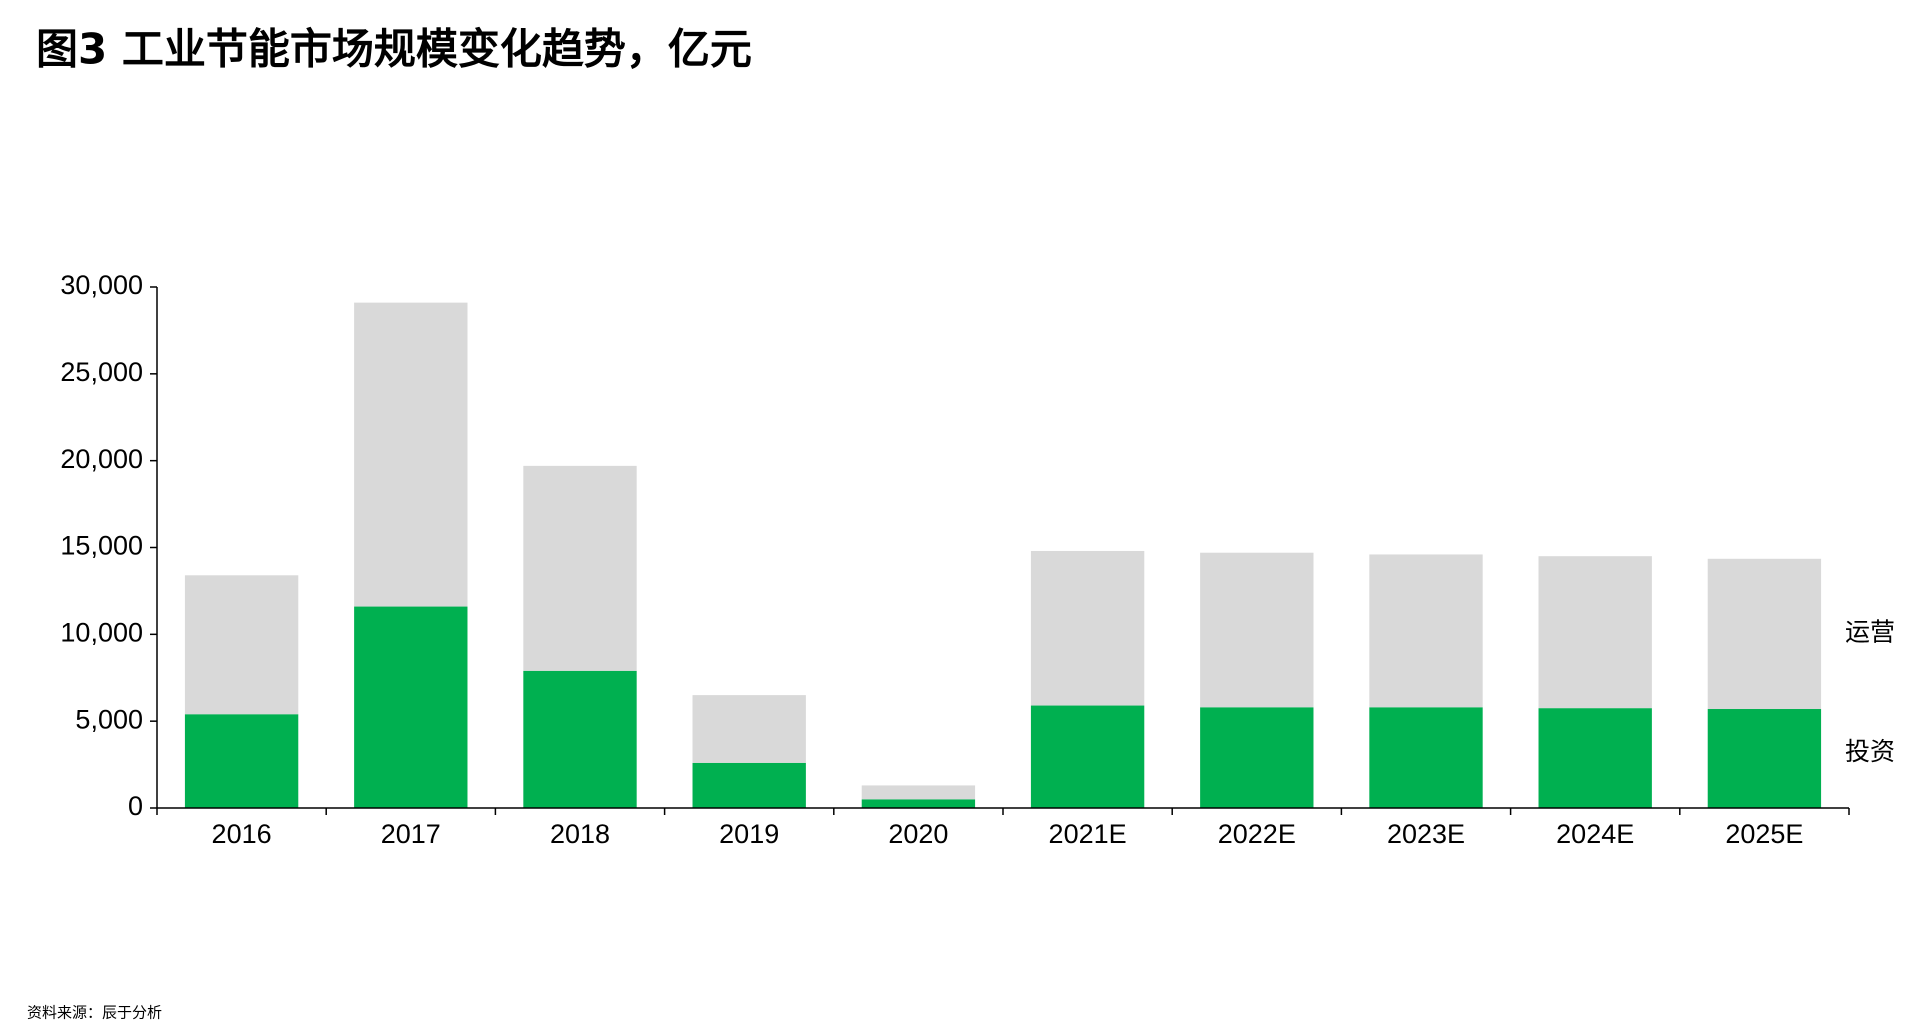  I want to click on y-tick-label: 0, so click(135, 806).